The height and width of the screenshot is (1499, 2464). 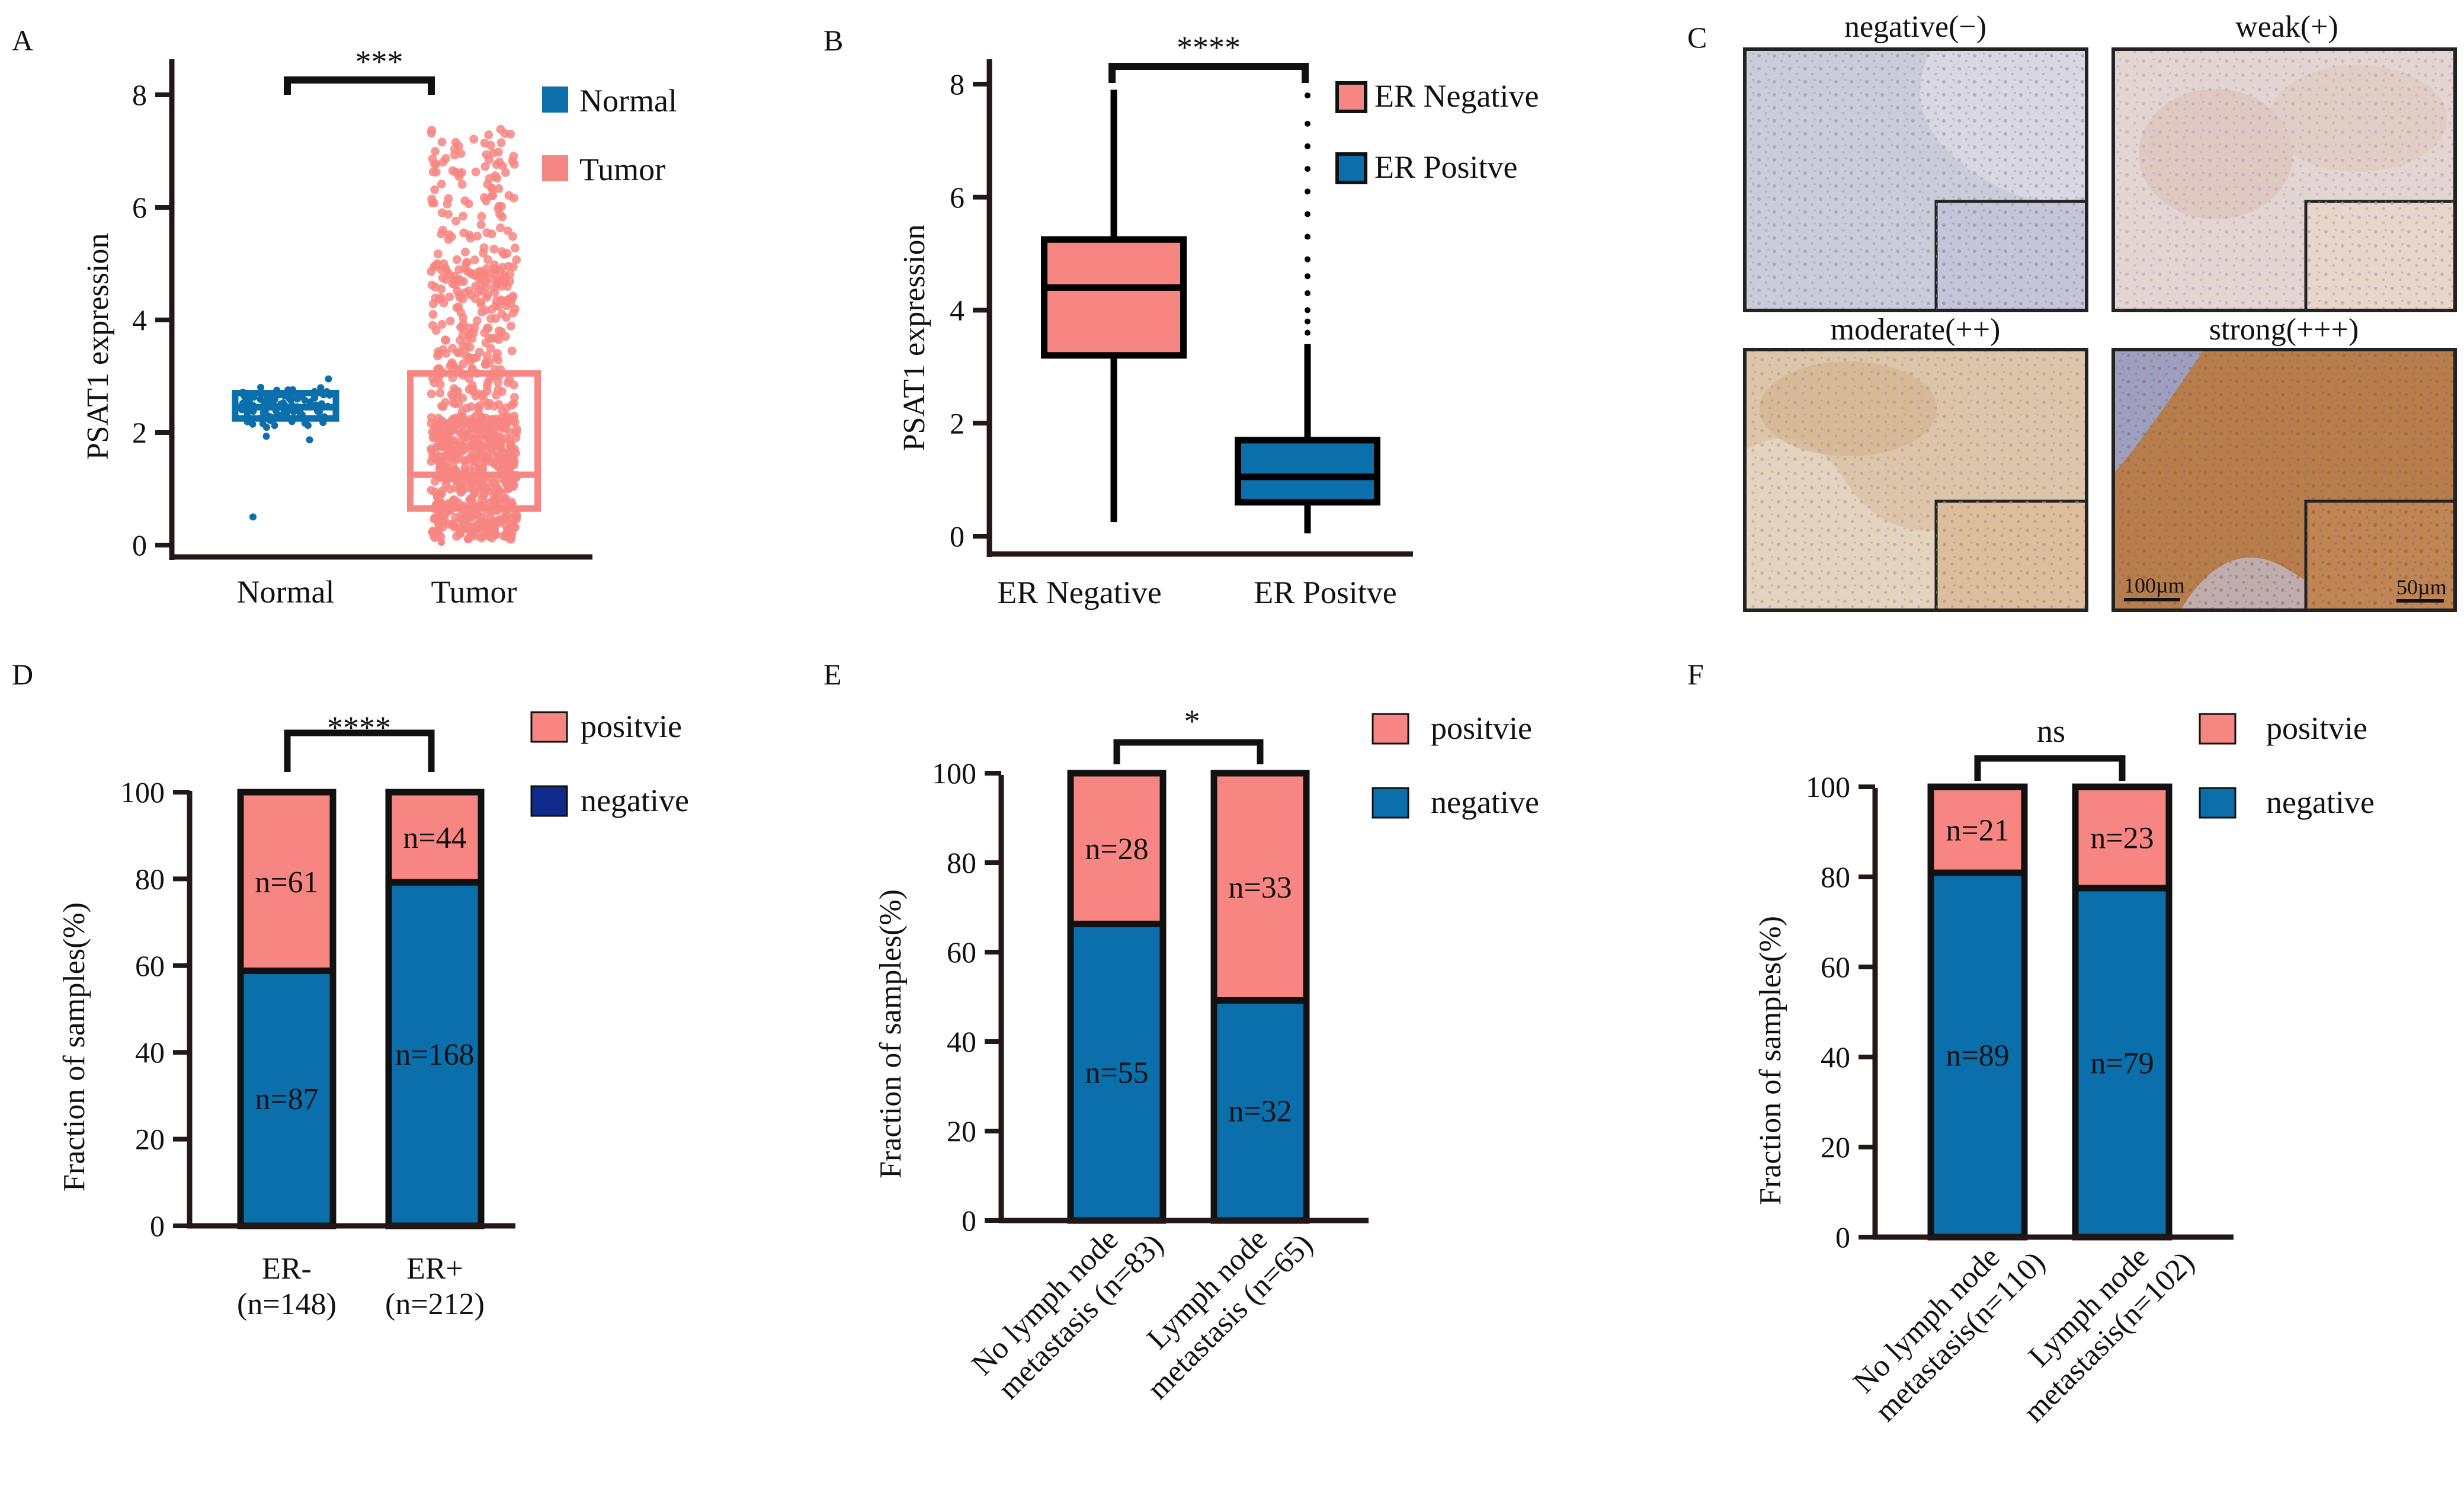 What do you see at coordinates (2050, 1012) in the screenshot?
I see `plot-area: n=21 n=89 n=23 n=79` at bounding box center [2050, 1012].